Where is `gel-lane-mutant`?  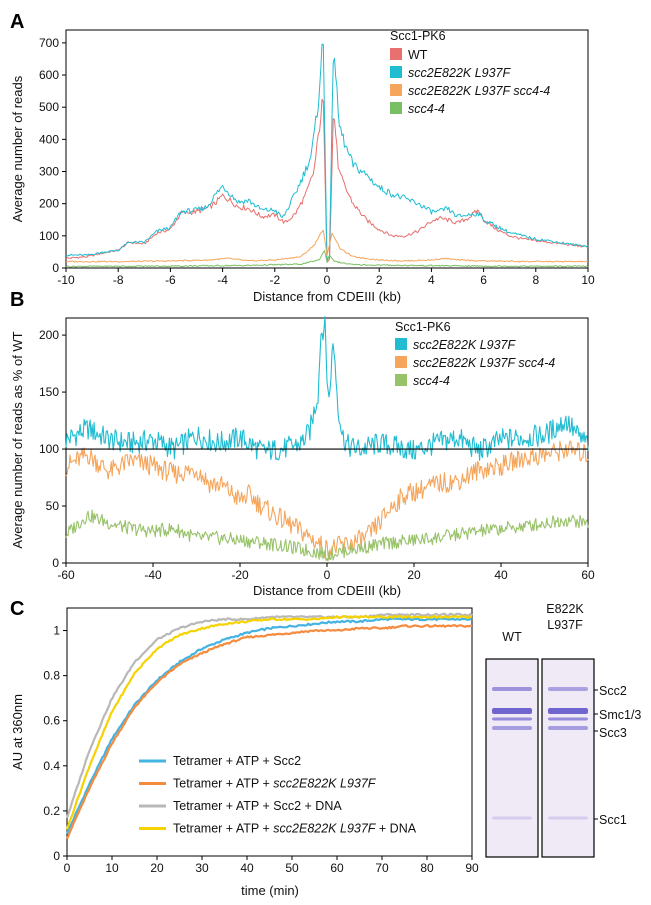 gel-lane-mutant is located at coordinates (568, 758).